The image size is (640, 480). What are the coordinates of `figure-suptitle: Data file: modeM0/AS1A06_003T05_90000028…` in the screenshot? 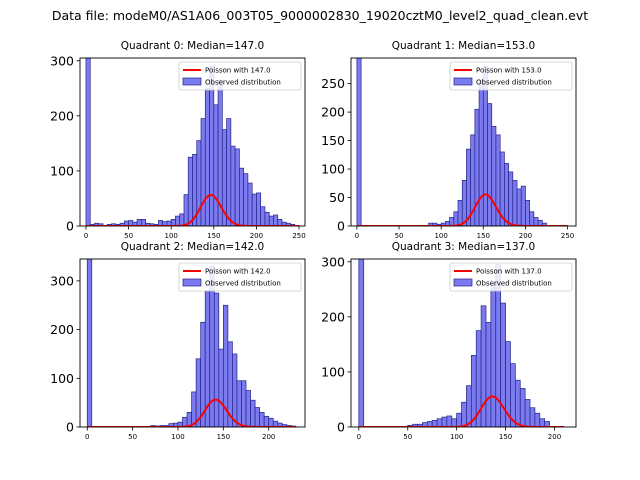 It's located at (320, 15).